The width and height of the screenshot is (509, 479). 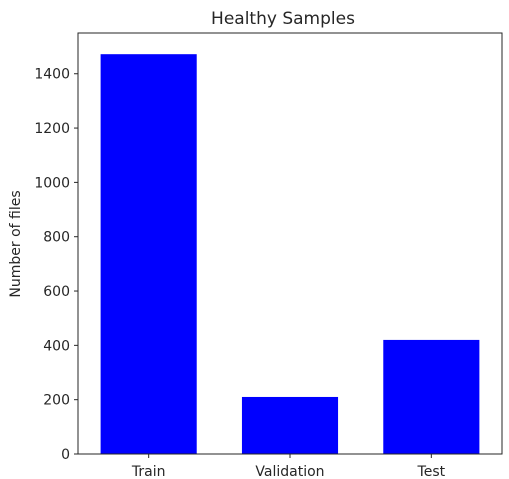 What do you see at coordinates (56, 238) in the screenshot?
I see `y-tick-label: 800` at bounding box center [56, 238].